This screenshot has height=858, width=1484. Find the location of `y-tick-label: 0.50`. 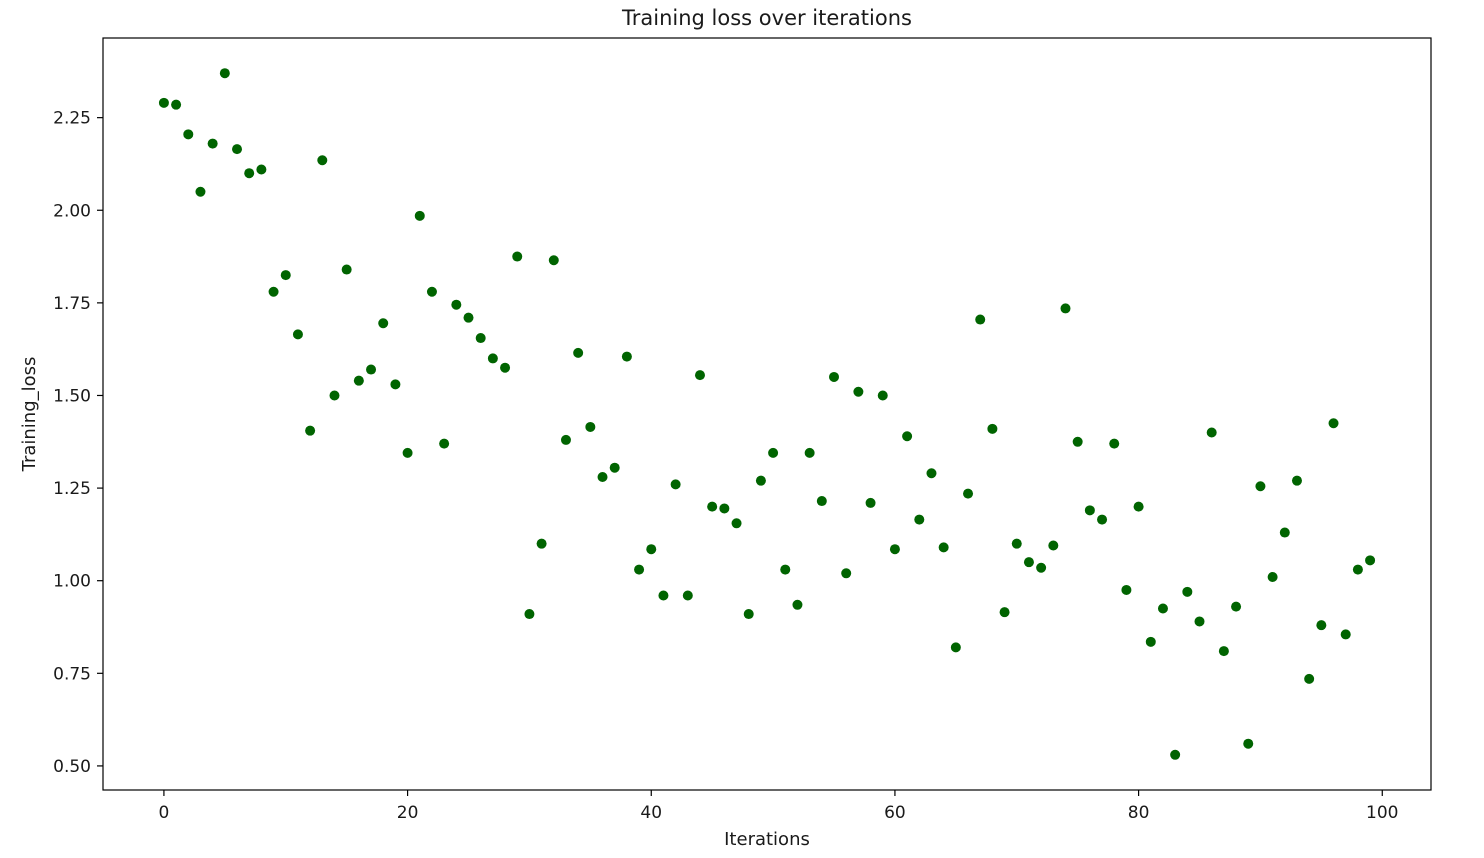

y-tick-label: 0.50 is located at coordinates (72, 767).